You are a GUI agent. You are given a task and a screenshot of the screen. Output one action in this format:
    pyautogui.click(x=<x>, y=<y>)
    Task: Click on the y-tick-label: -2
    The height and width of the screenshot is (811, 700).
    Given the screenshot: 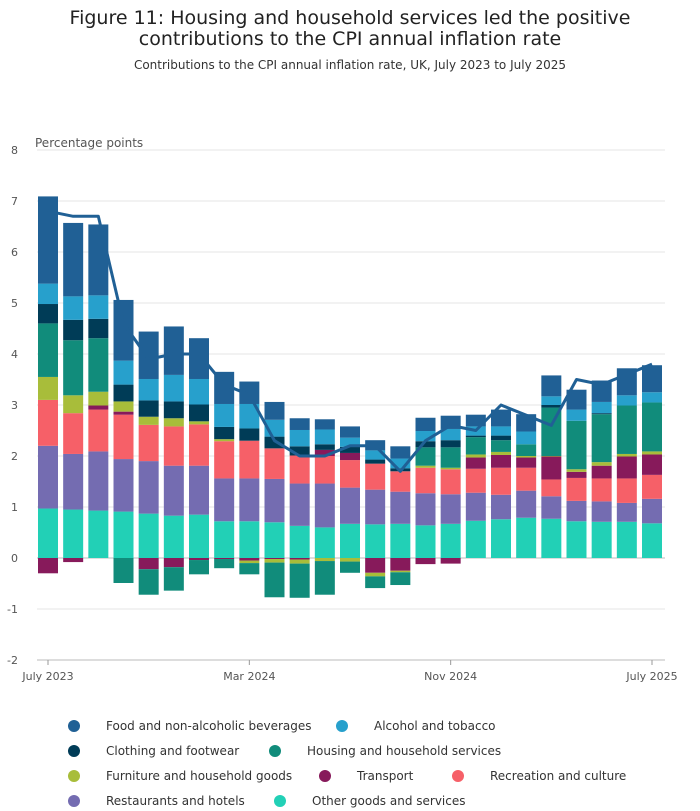 What is the action you would take?
    pyautogui.click(x=12, y=660)
    